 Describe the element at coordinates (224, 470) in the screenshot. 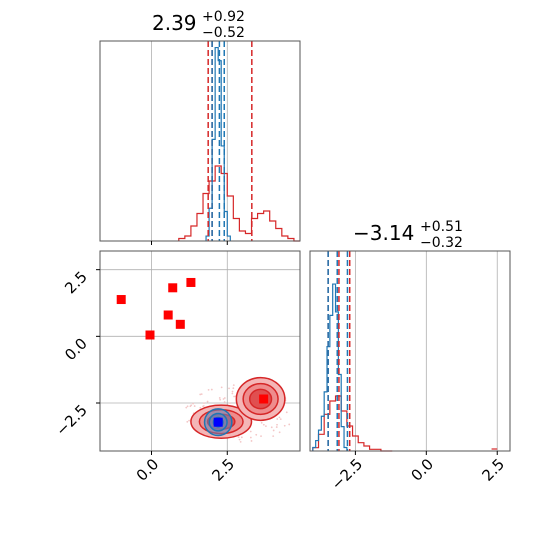

I see `tick-label-2d-x-1: 2.5` at that location.